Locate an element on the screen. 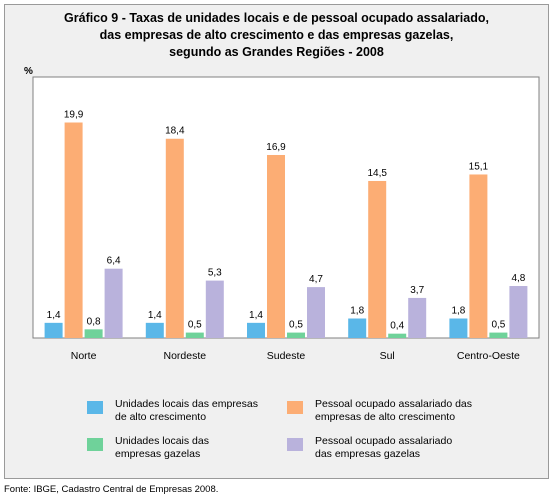 The image size is (553, 502). chart-title-line-3: segundo as Grandes Regiões - 2008 is located at coordinates (276, 52).